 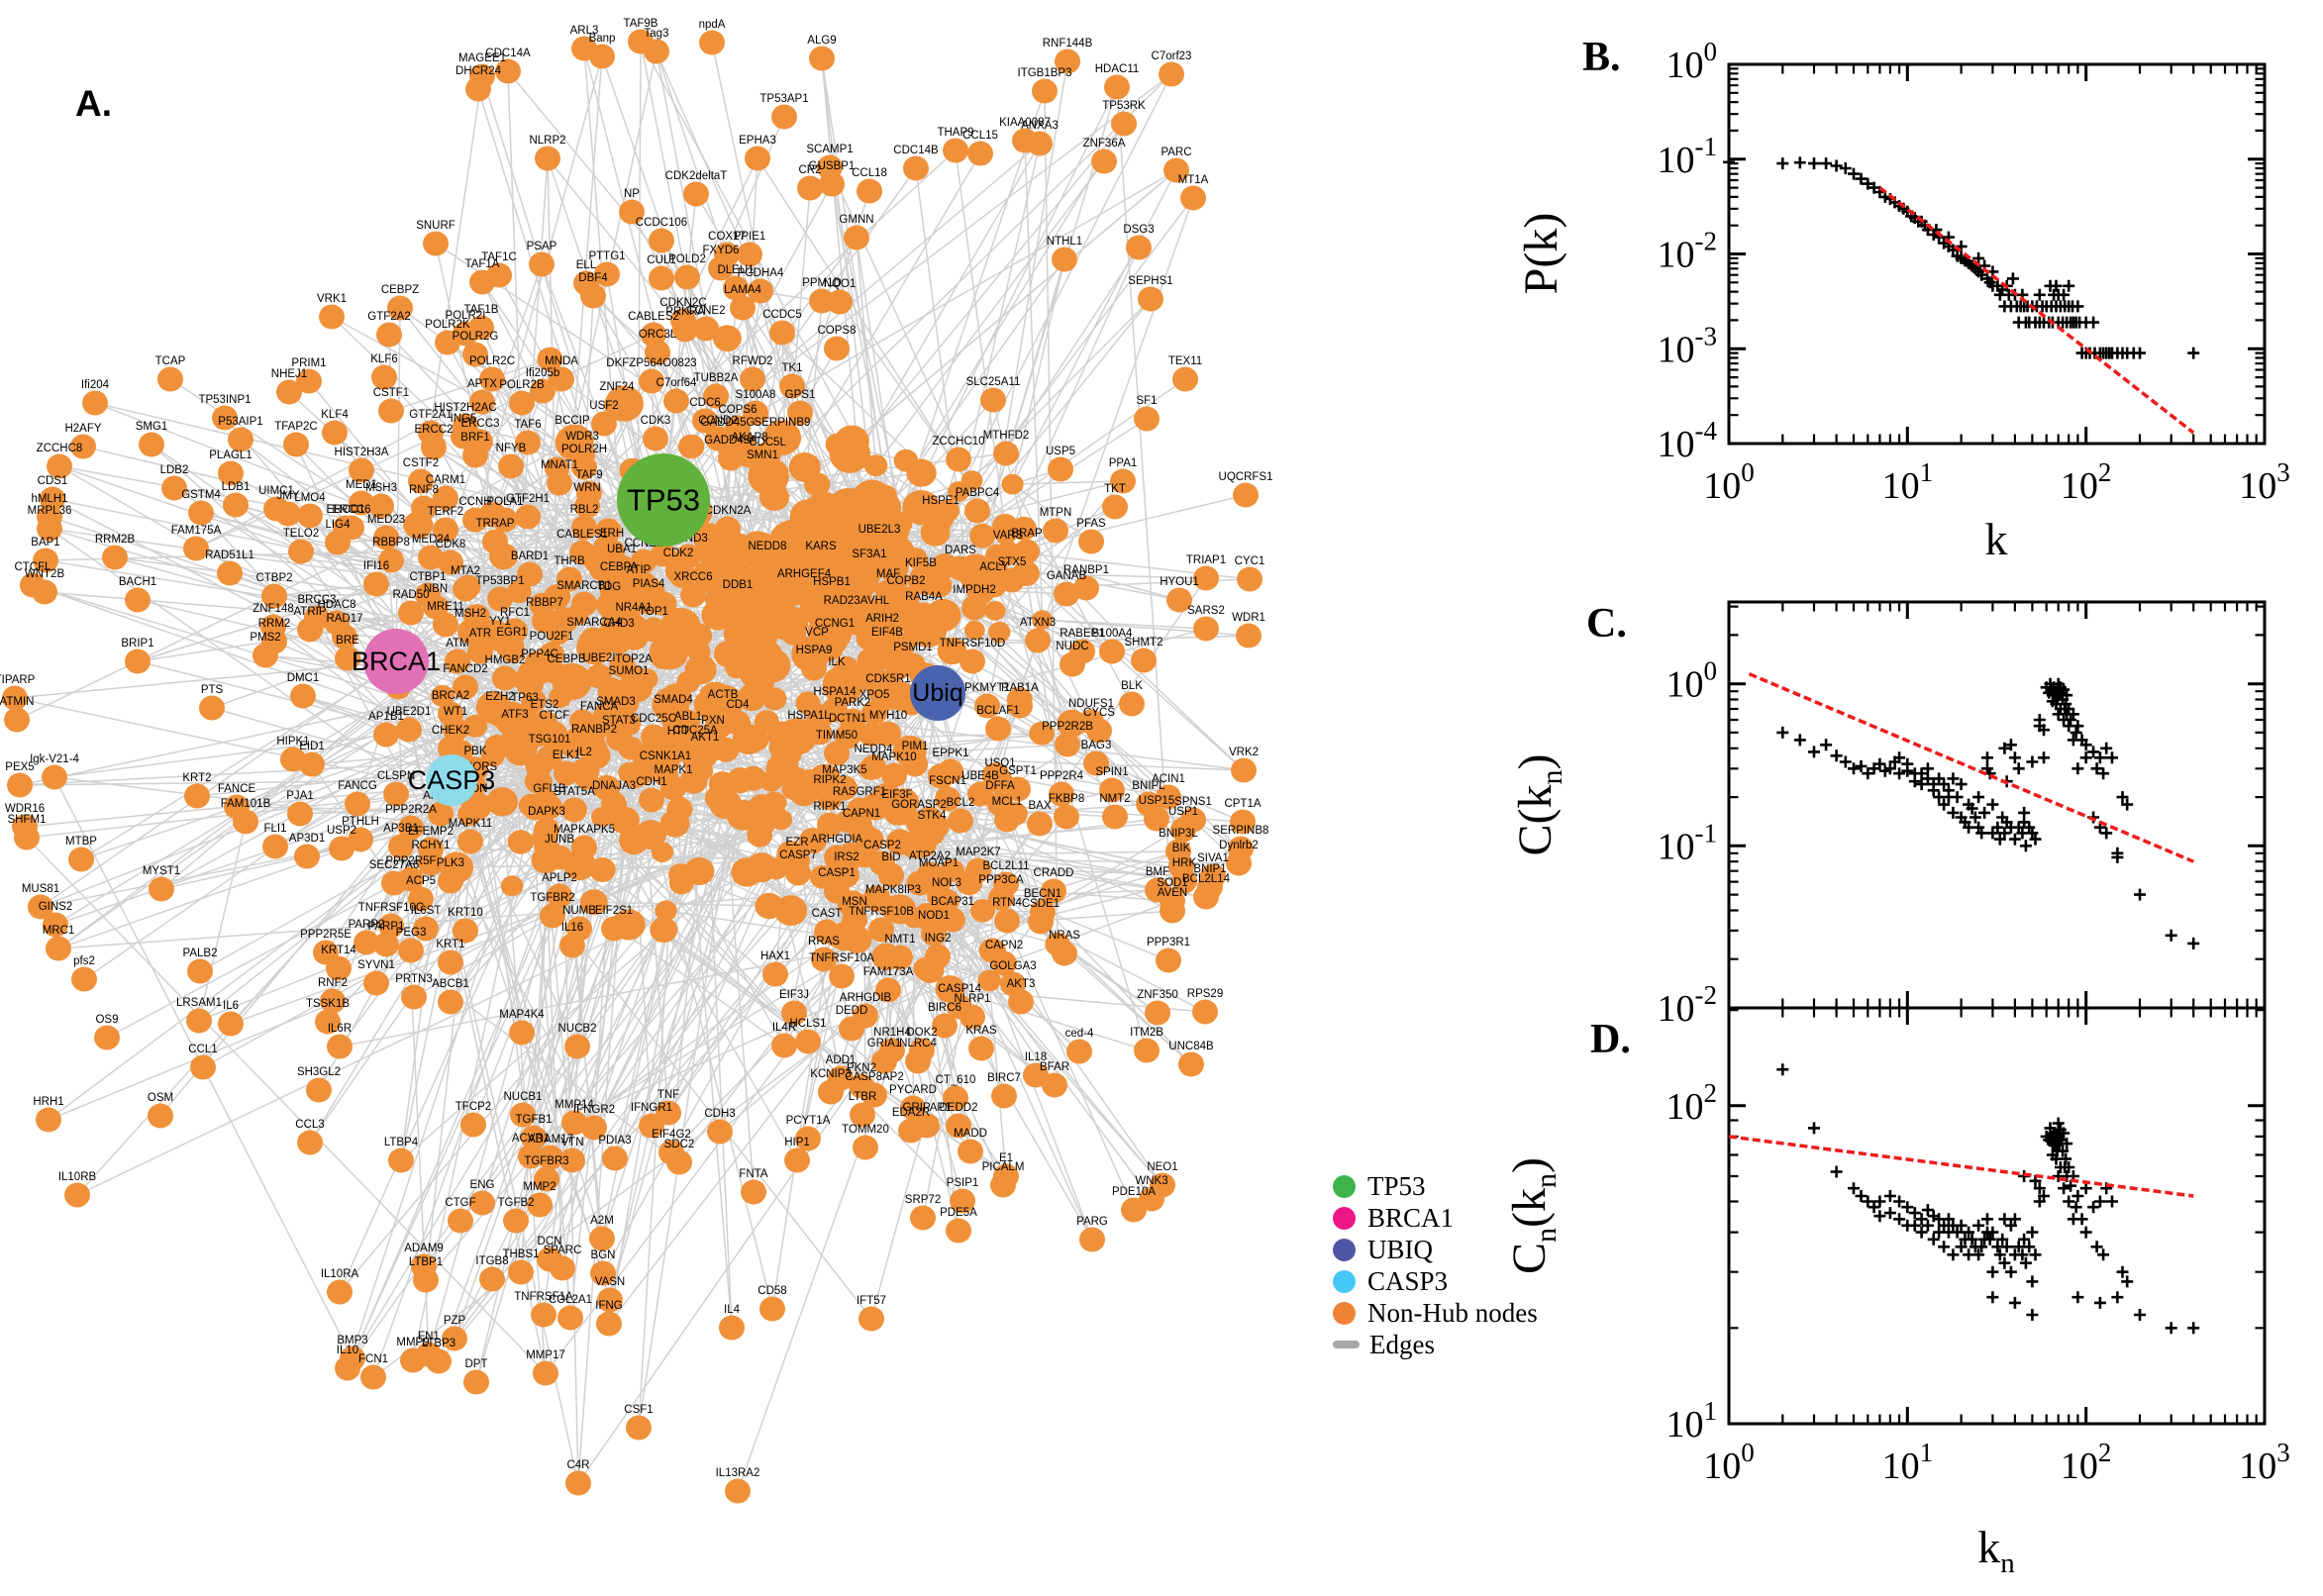 What do you see at coordinates (658, 335) in the screenshot?
I see `network-node-label: ORC3L` at bounding box center [658, 335].